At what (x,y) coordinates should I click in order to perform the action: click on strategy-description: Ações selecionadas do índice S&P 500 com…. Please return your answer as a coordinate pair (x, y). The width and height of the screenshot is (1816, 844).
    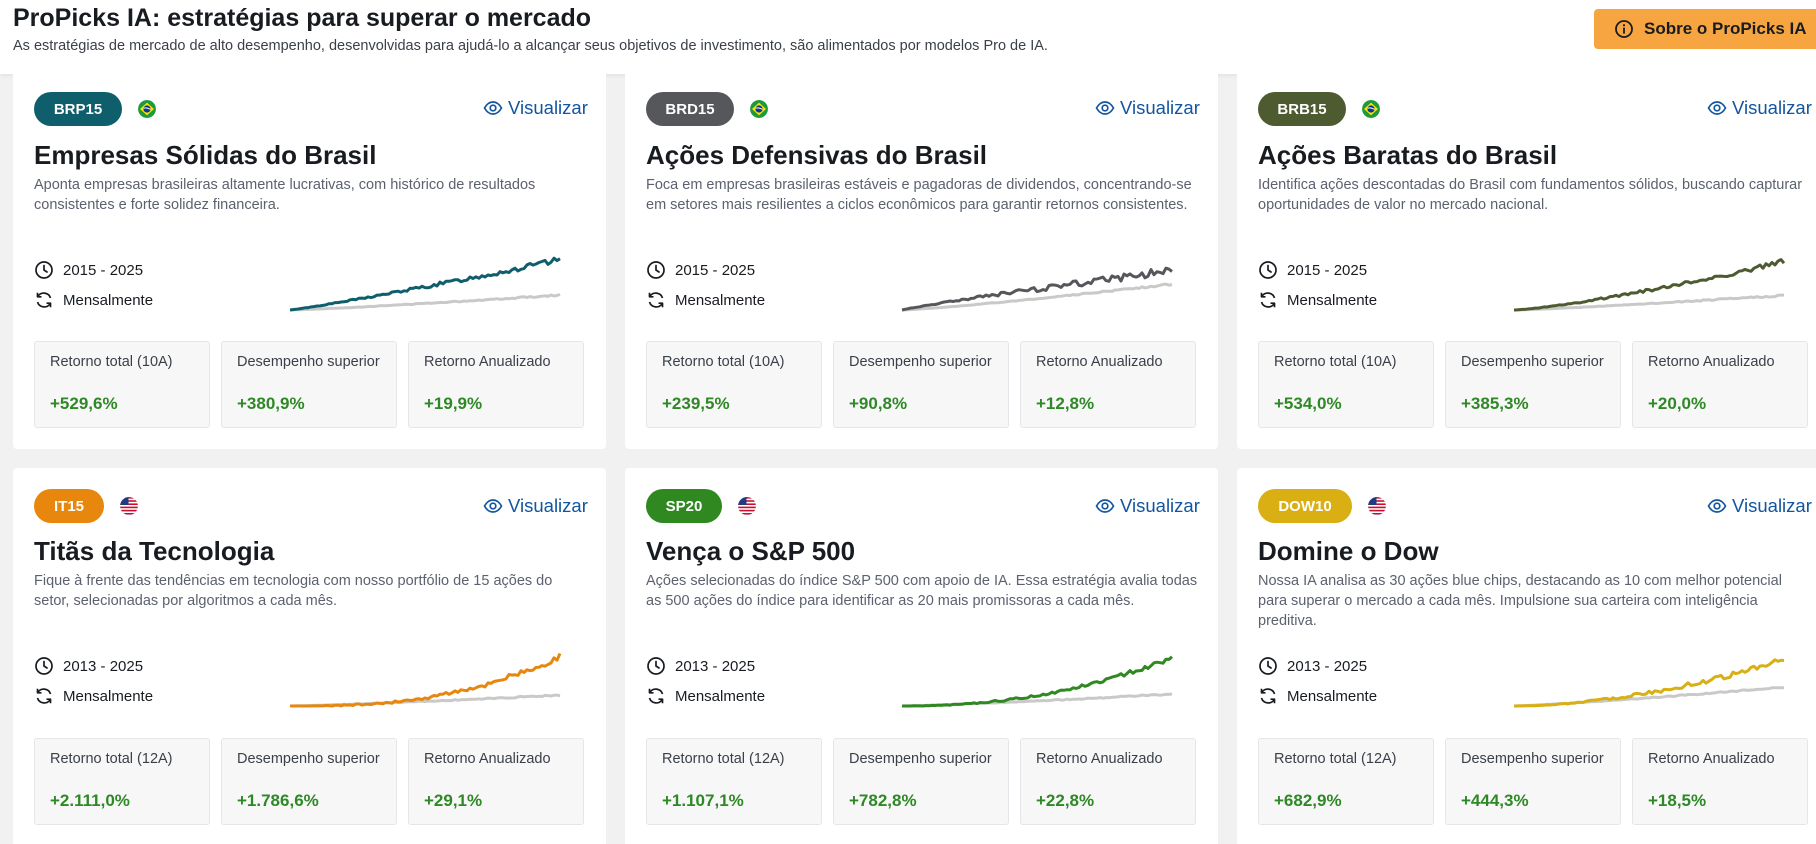
    Looking at the image, I should click on (922, 591).